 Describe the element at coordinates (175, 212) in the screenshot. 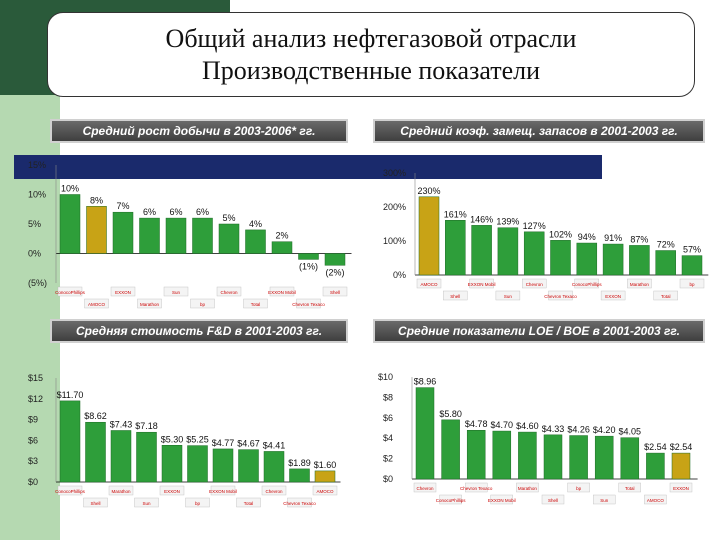

I see `data-label: 6%` at that location.